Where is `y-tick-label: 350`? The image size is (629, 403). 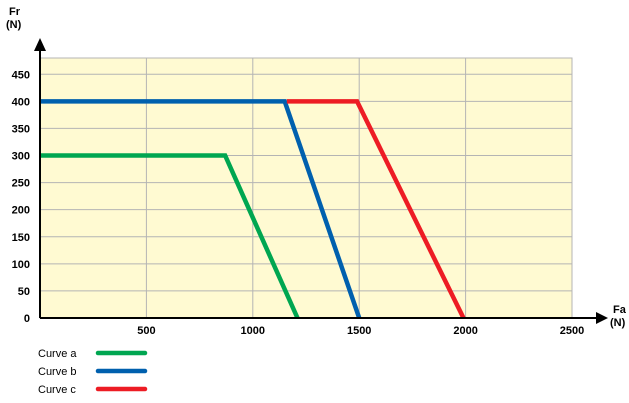 y-tick-label: 350 is located at coordinates (21, 129).